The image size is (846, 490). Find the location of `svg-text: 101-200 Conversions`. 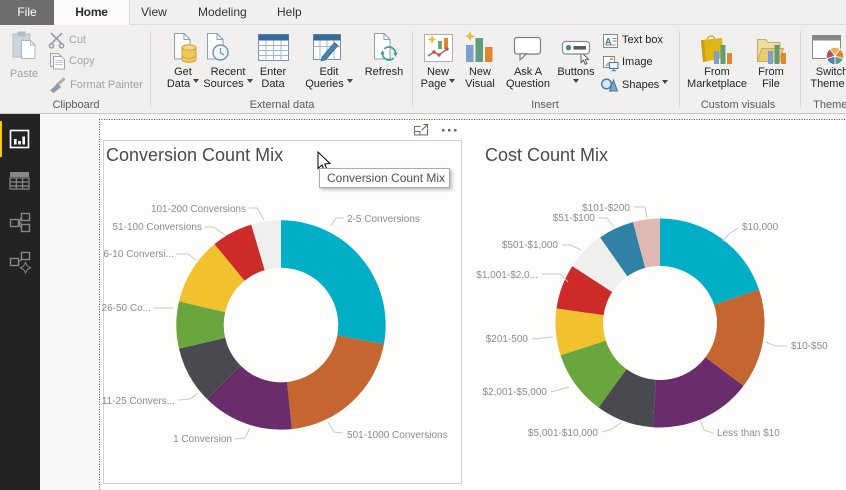

svg-text: 101-200 Conversions is located at coordinates (198, 209).